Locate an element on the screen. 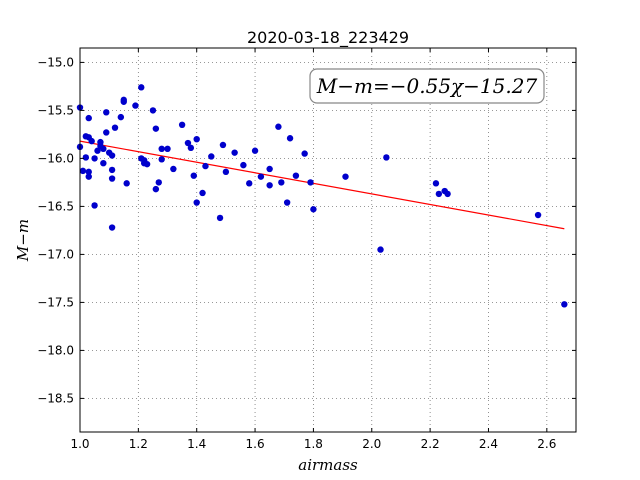  x-tick-label: 2.2 is located at coordinates (430, 444).